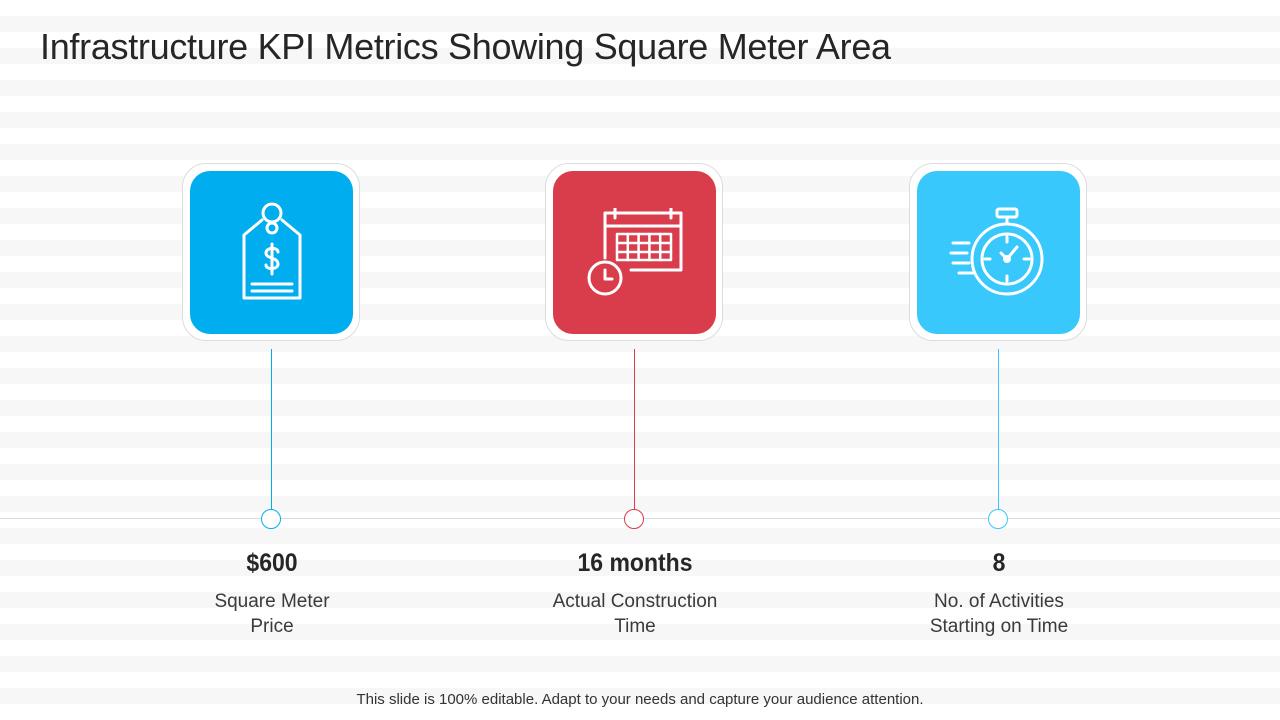 The image size is (1280, 720). What do you see at coordinates (999, 601) in the screenshot?
I see `kpi-label-line: No. of Activities` at bounding box center [999, 601].